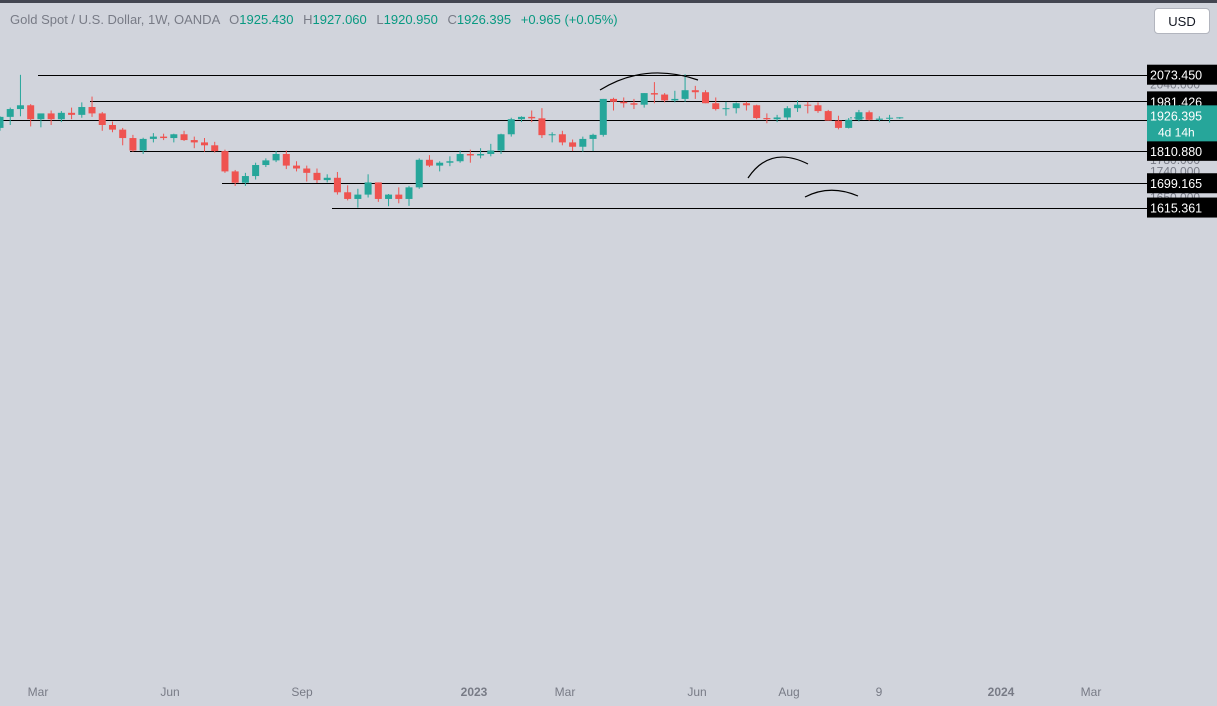 This screenshot has width=1217, height=706. I want to click on current-price-badge, so click(1182, 123).